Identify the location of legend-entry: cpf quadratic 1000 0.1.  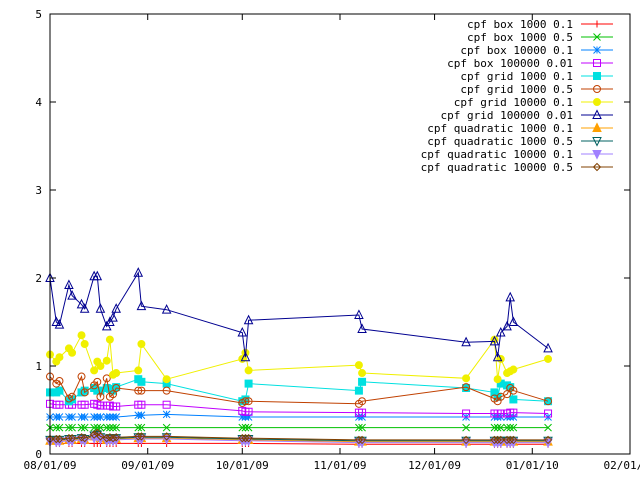
(520, 128).